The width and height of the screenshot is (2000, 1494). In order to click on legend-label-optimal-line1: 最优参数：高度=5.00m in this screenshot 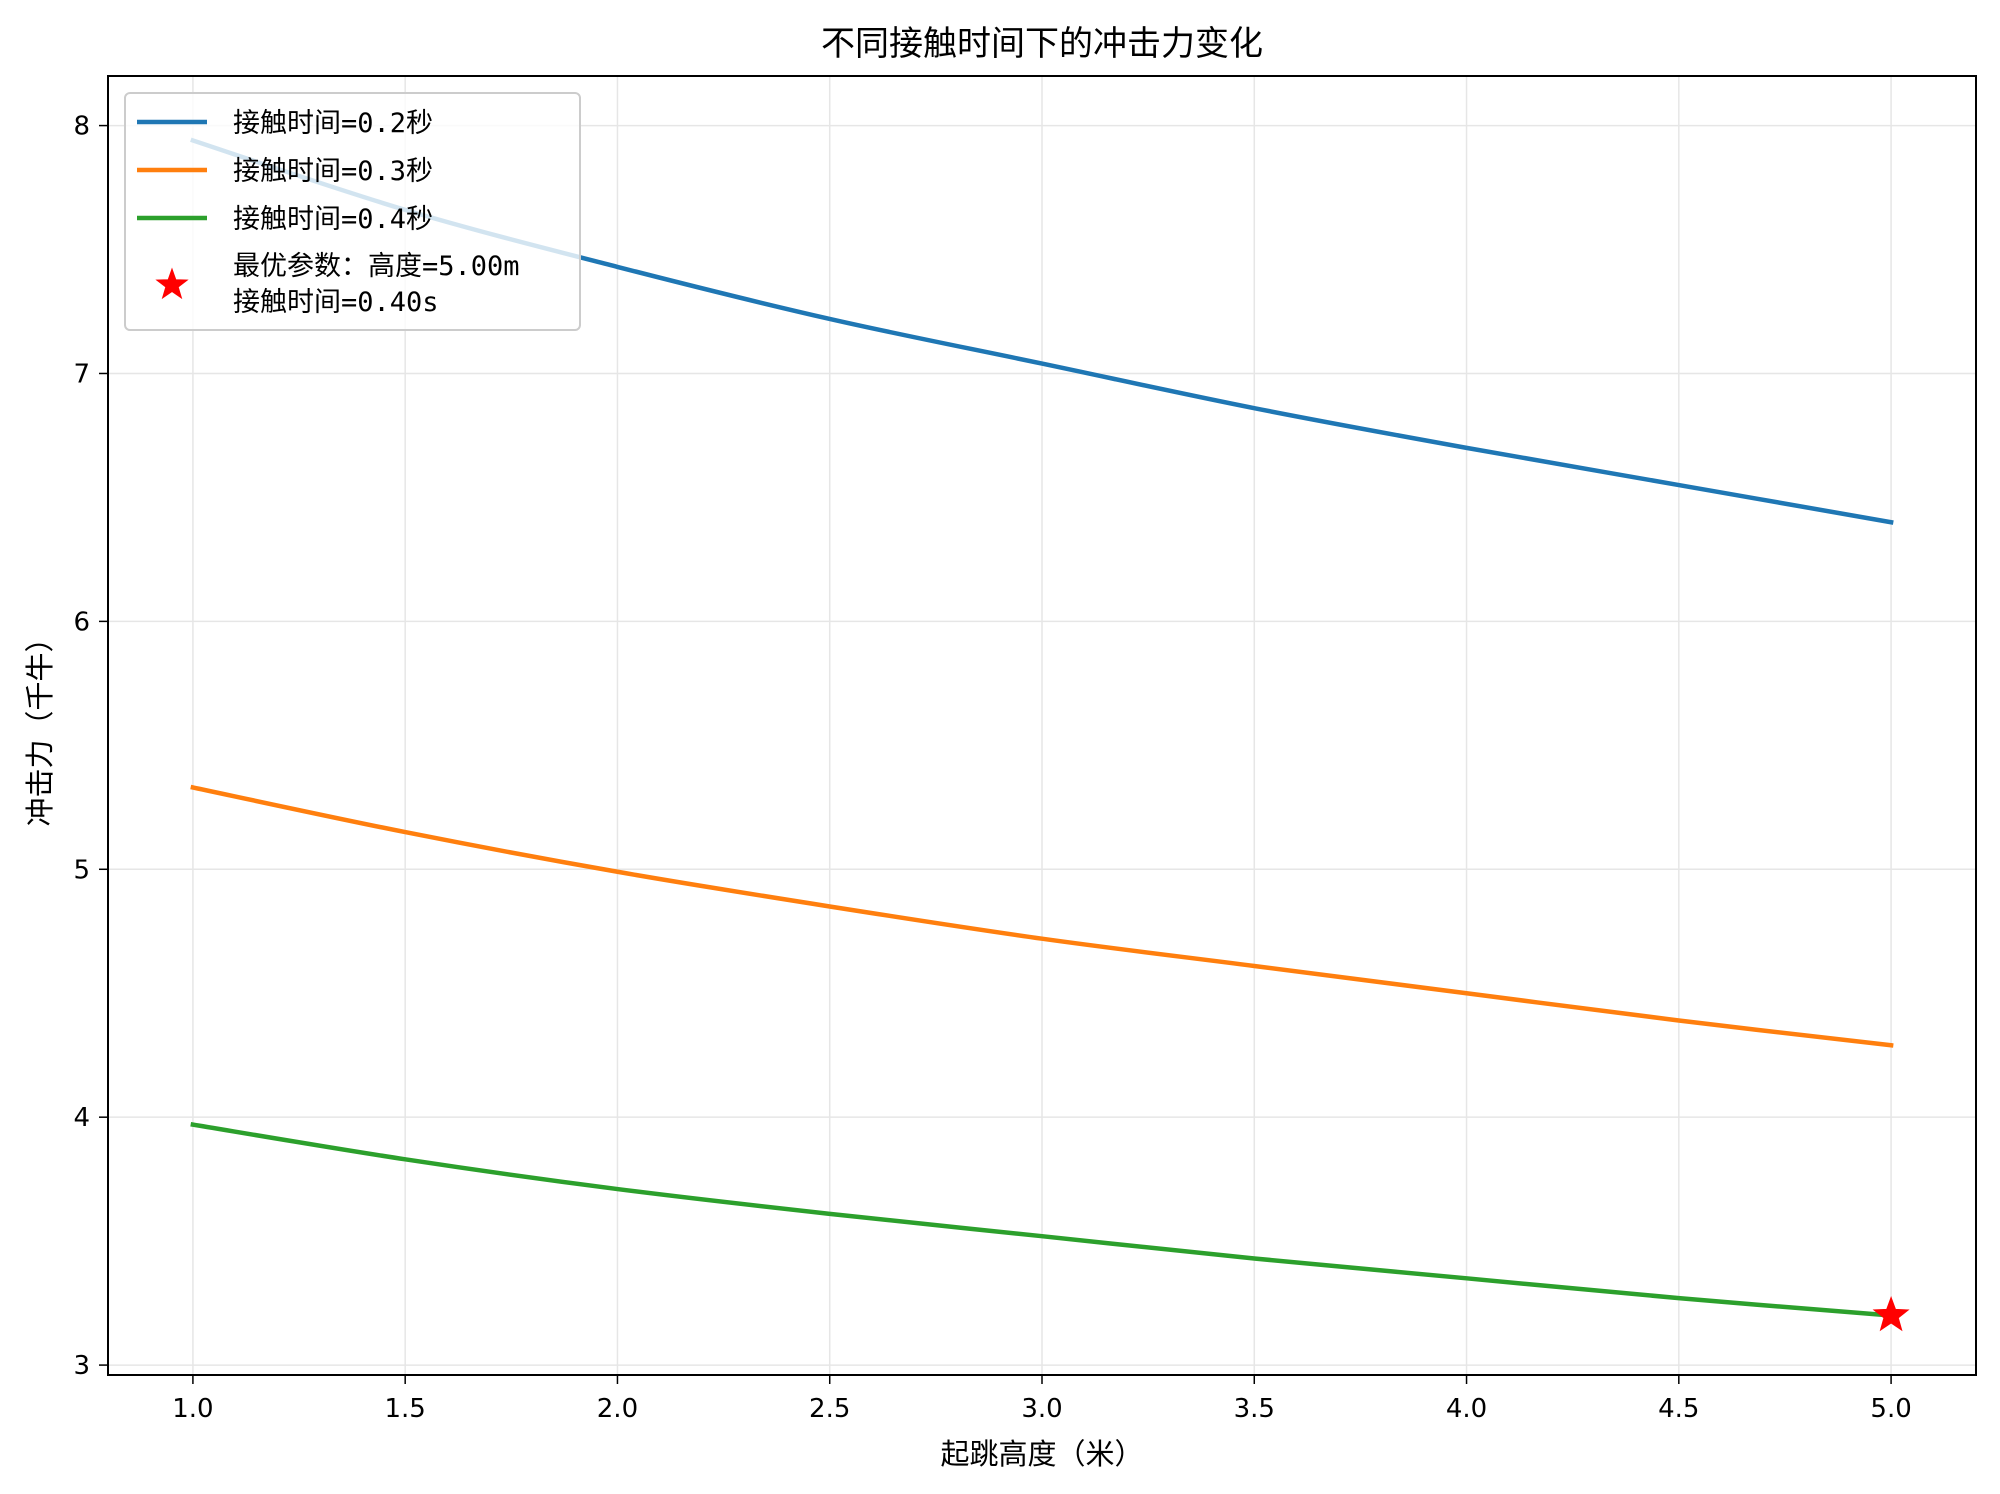, I will do `click(376, 266)`.